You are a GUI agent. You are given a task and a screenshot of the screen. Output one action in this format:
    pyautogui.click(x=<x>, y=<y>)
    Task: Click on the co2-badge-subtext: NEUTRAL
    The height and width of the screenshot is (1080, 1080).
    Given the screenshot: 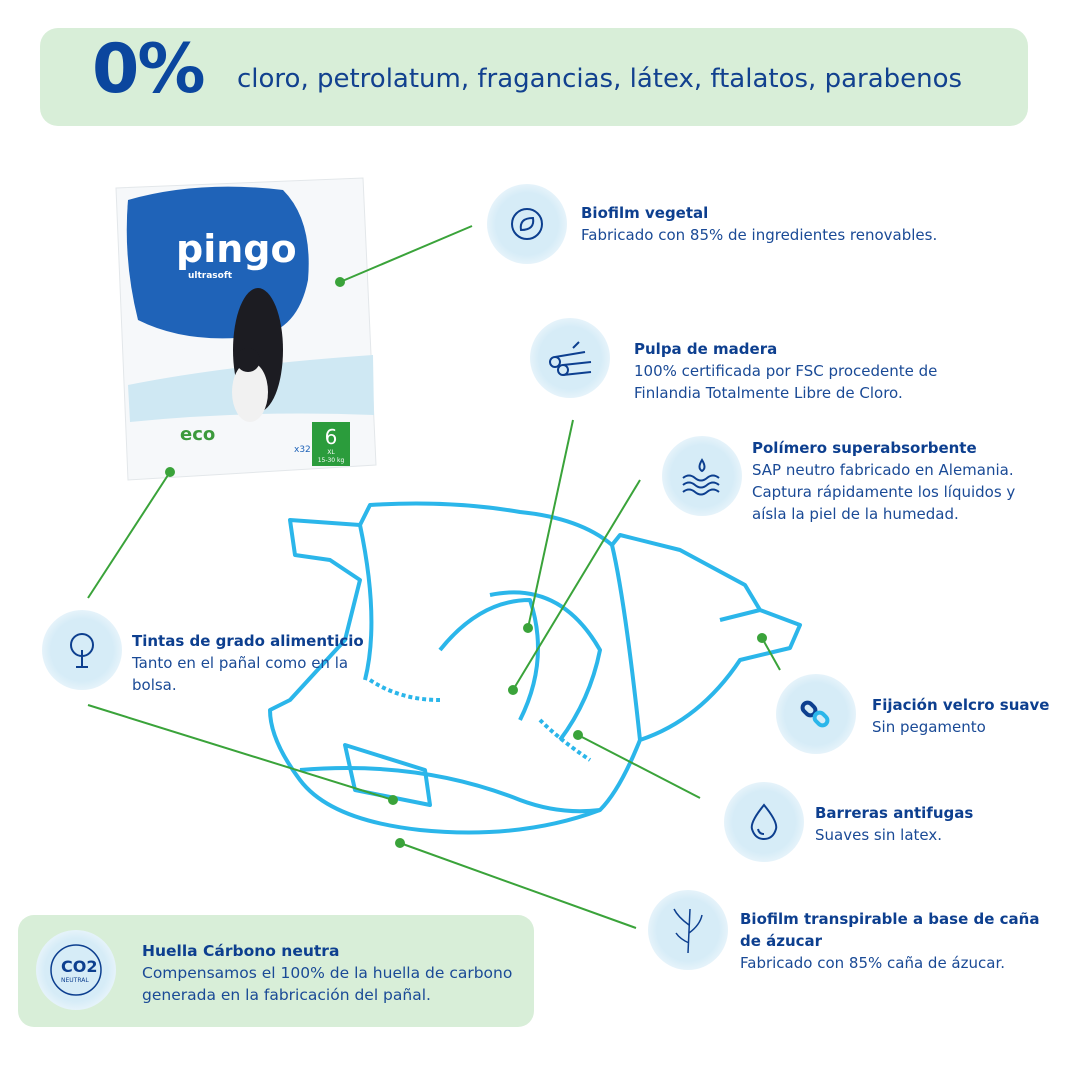 What is the action you would take?
    pyautogui.click(x=75, y=980)
    